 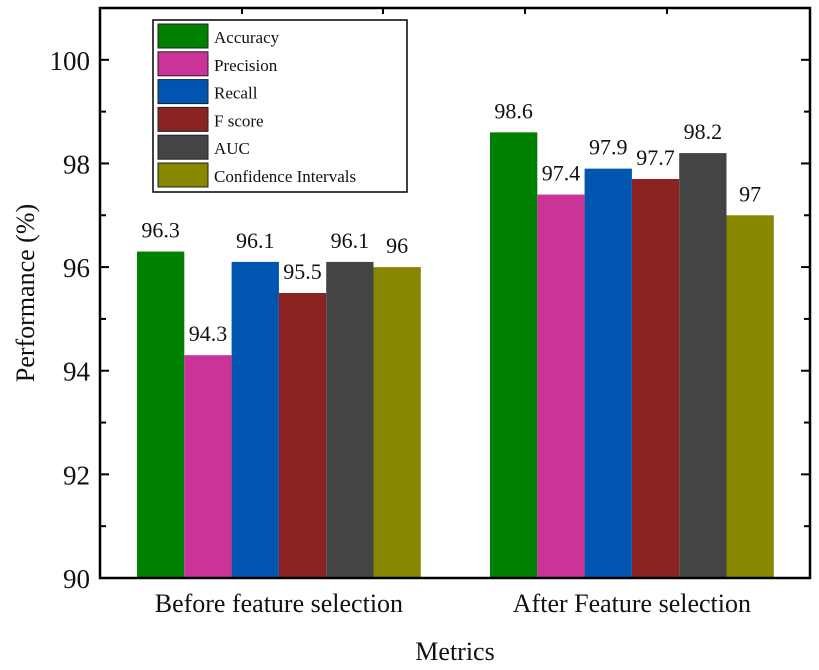 What do you see at coordinates (302, 271) in the screenshot?
I see `data-label: 95.5` at bounding box center [302, 271].